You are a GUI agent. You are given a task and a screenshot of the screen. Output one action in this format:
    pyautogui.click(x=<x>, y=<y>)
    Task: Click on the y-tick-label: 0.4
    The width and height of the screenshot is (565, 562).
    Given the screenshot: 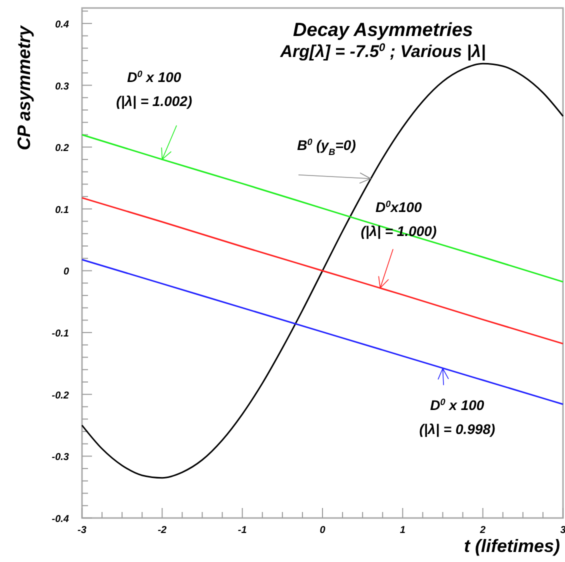 What is the action you would take?
    pyautogui.click(x=62, y=24)
    